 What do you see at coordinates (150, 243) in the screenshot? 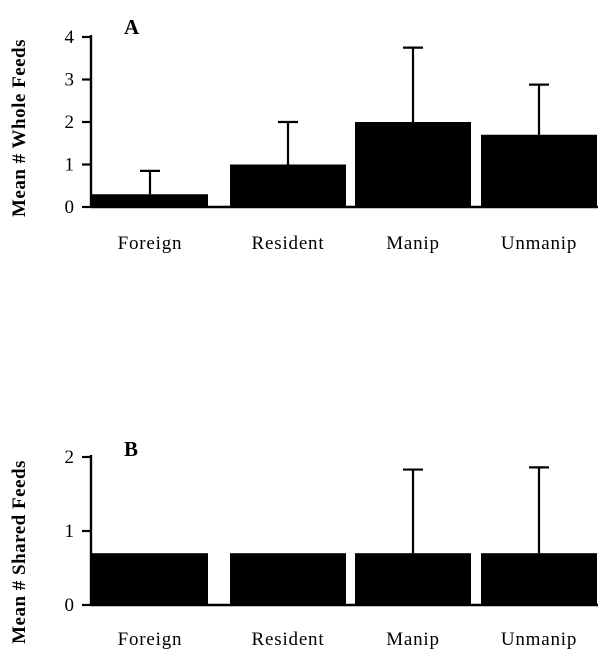
I see `x-tick-label-a-foreign: Foreign` at bounding box center [150, 243].